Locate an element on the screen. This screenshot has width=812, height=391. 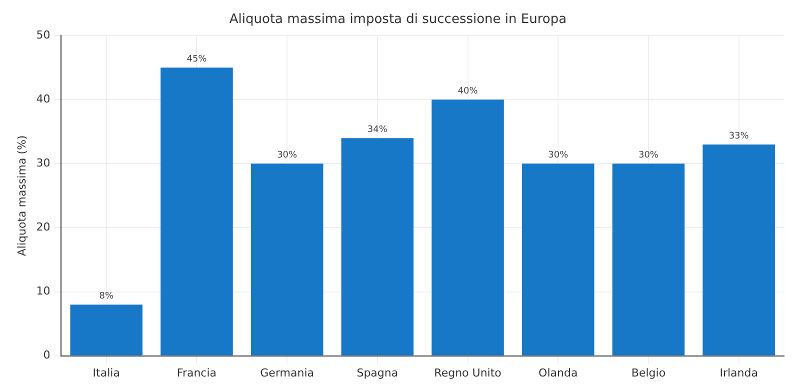
data-label: 45% is located at coordinates (197, 59).